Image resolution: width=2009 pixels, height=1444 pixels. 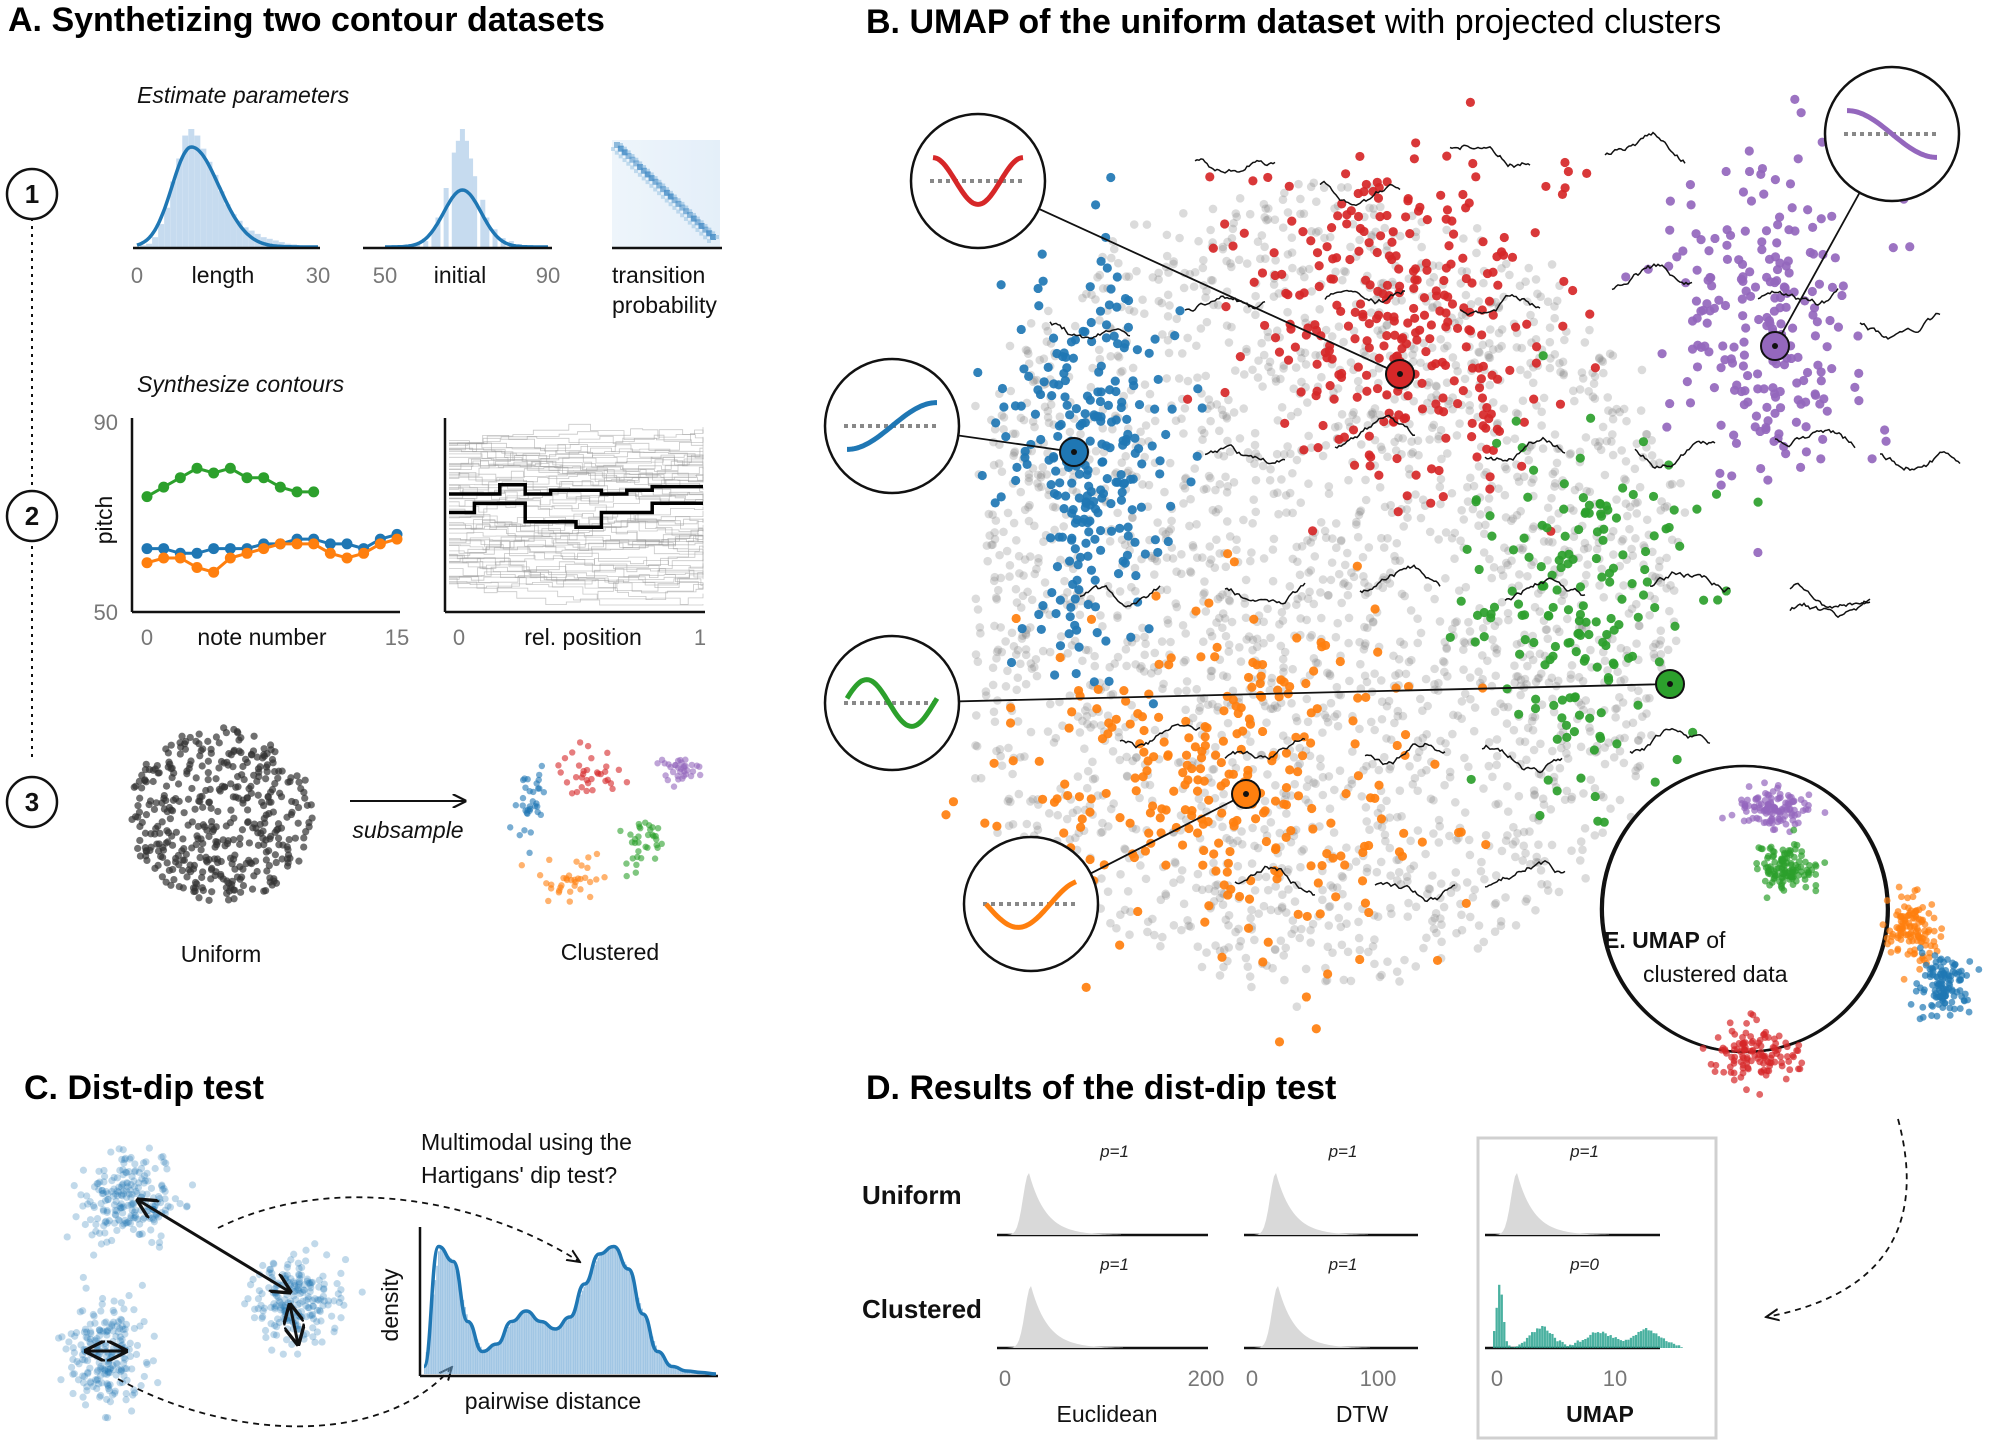 I want to click on length-bar, so click(x=155, y=242).